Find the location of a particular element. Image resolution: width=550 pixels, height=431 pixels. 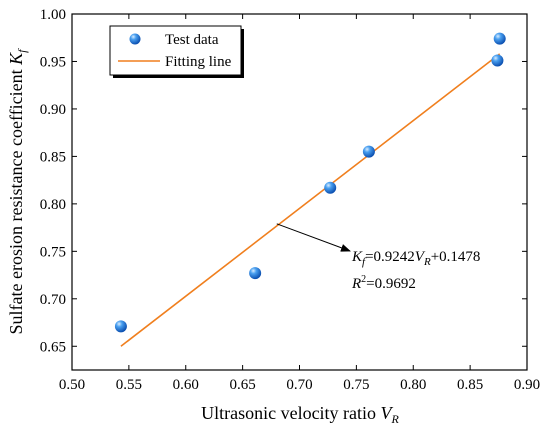

y-tick-label: 0.90 is located at coordinates (53, 110).